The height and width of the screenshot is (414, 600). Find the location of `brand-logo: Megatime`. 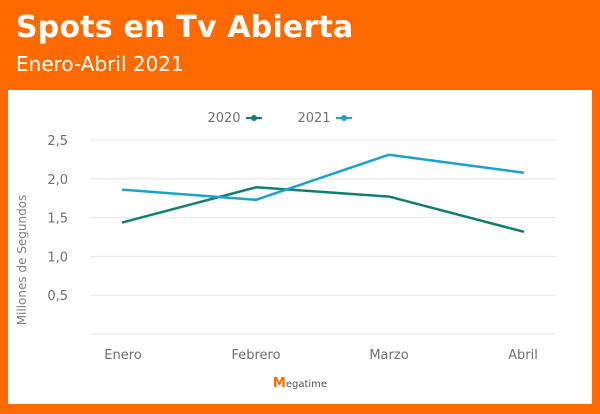

brand-logo: Megatime is located at coordinates (300, 383).